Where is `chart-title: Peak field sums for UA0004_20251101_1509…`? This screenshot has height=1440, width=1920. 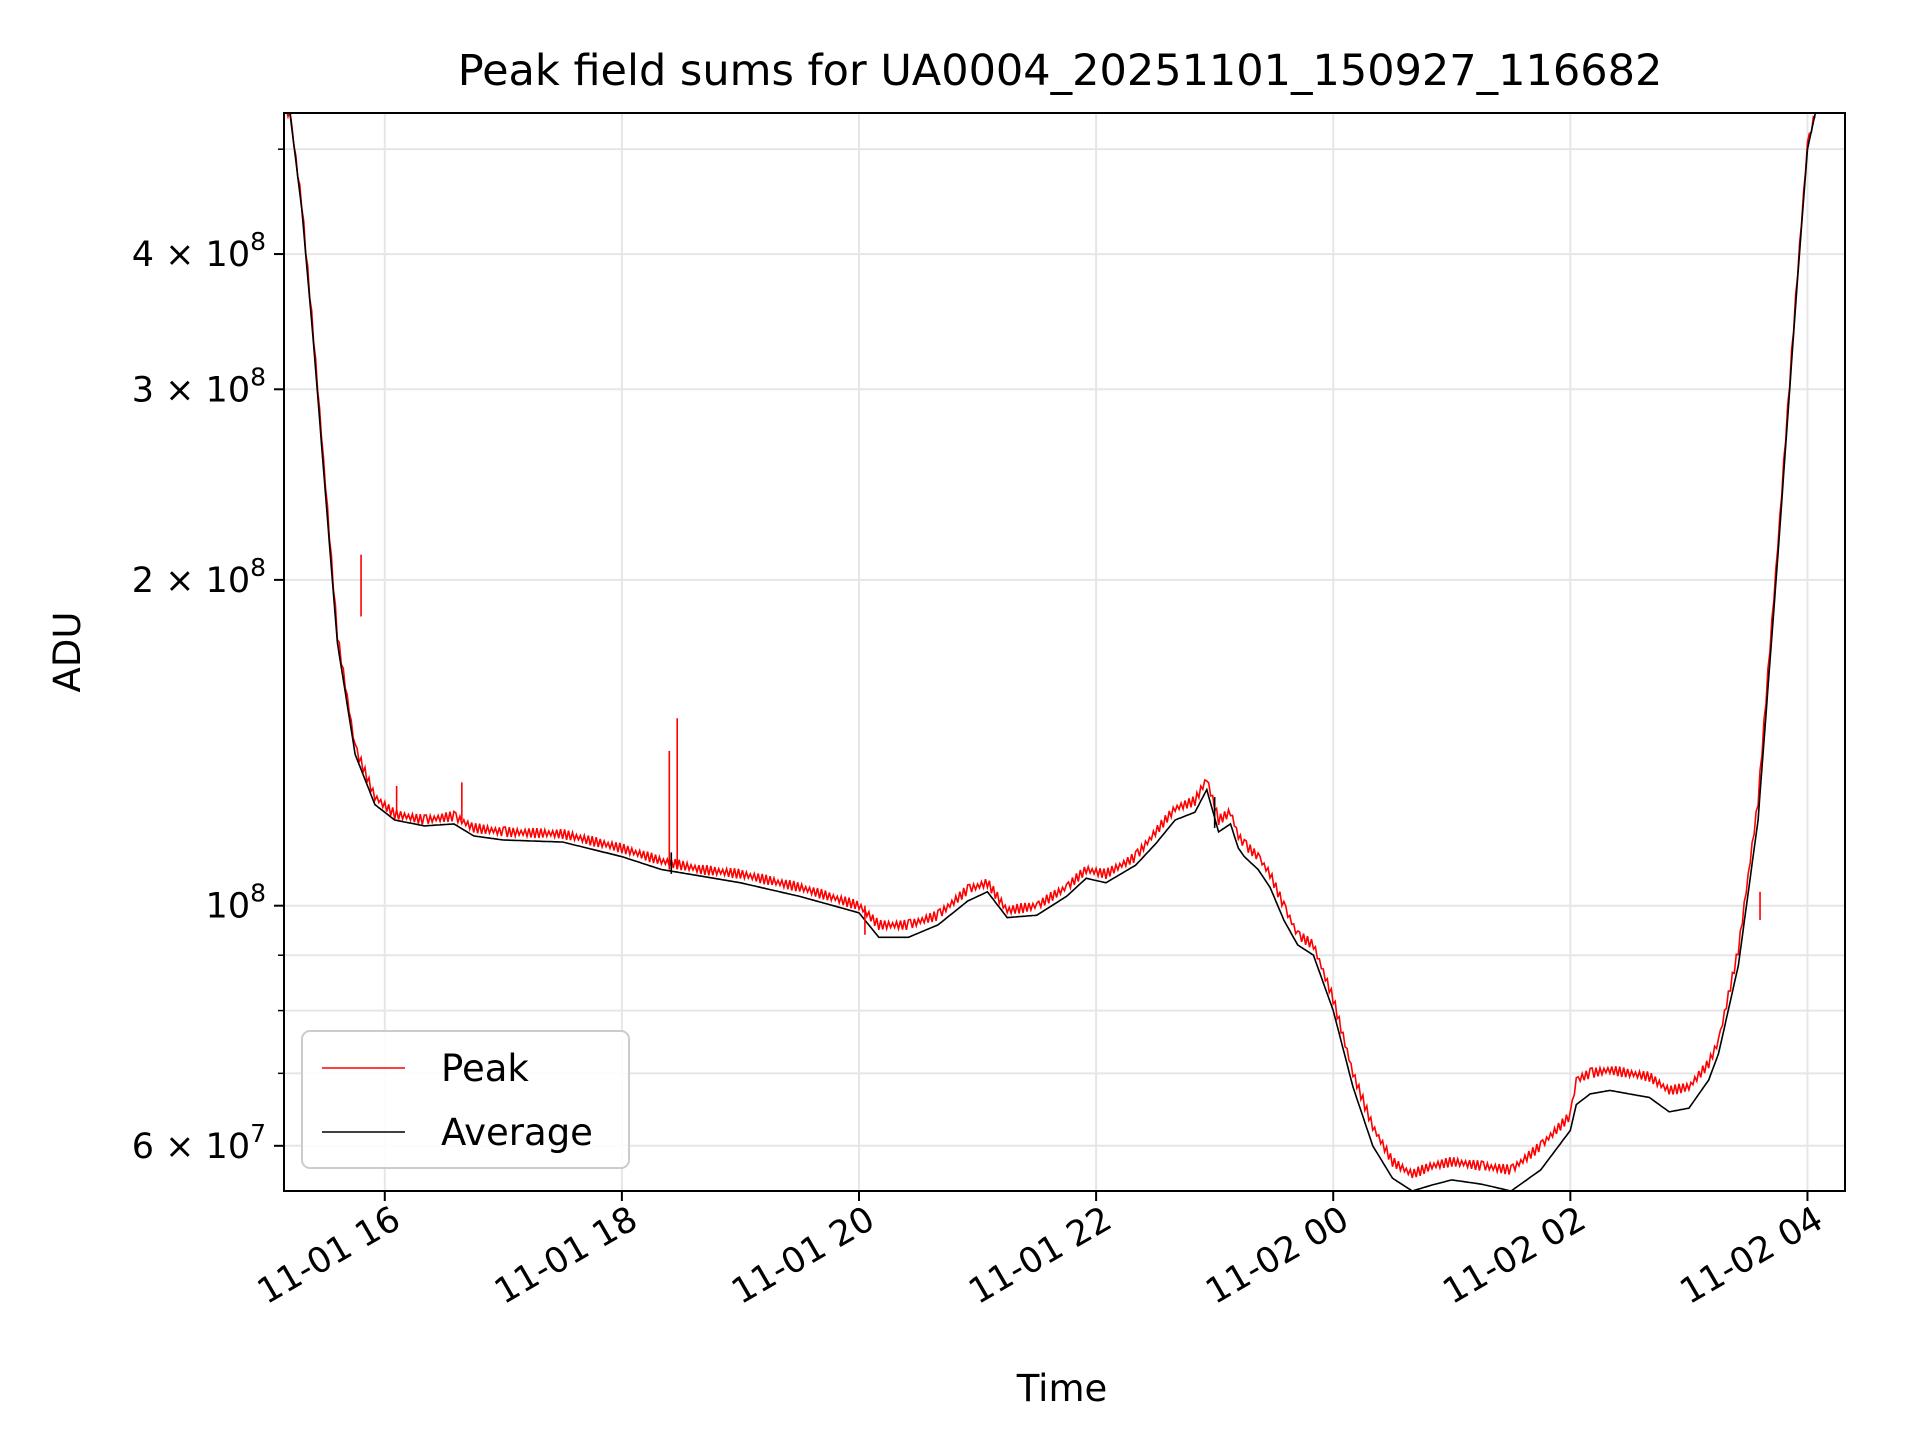
chart-title: Peak field sums for UA0004_20251101_1509… is located at coordinates (1060, 71).